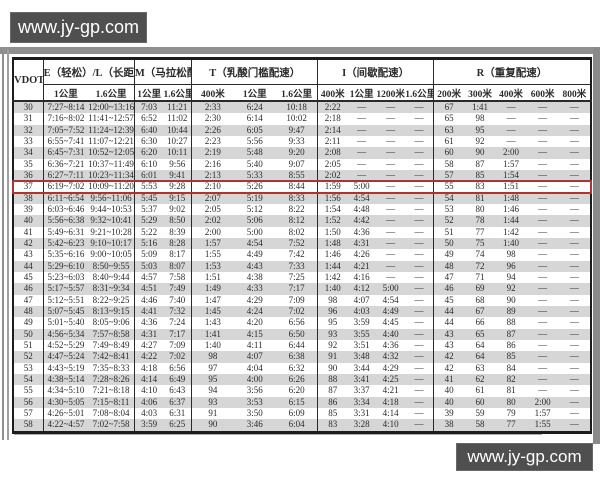  I want to click on cell-pace: 5:01~5:40, so click(65, 323).